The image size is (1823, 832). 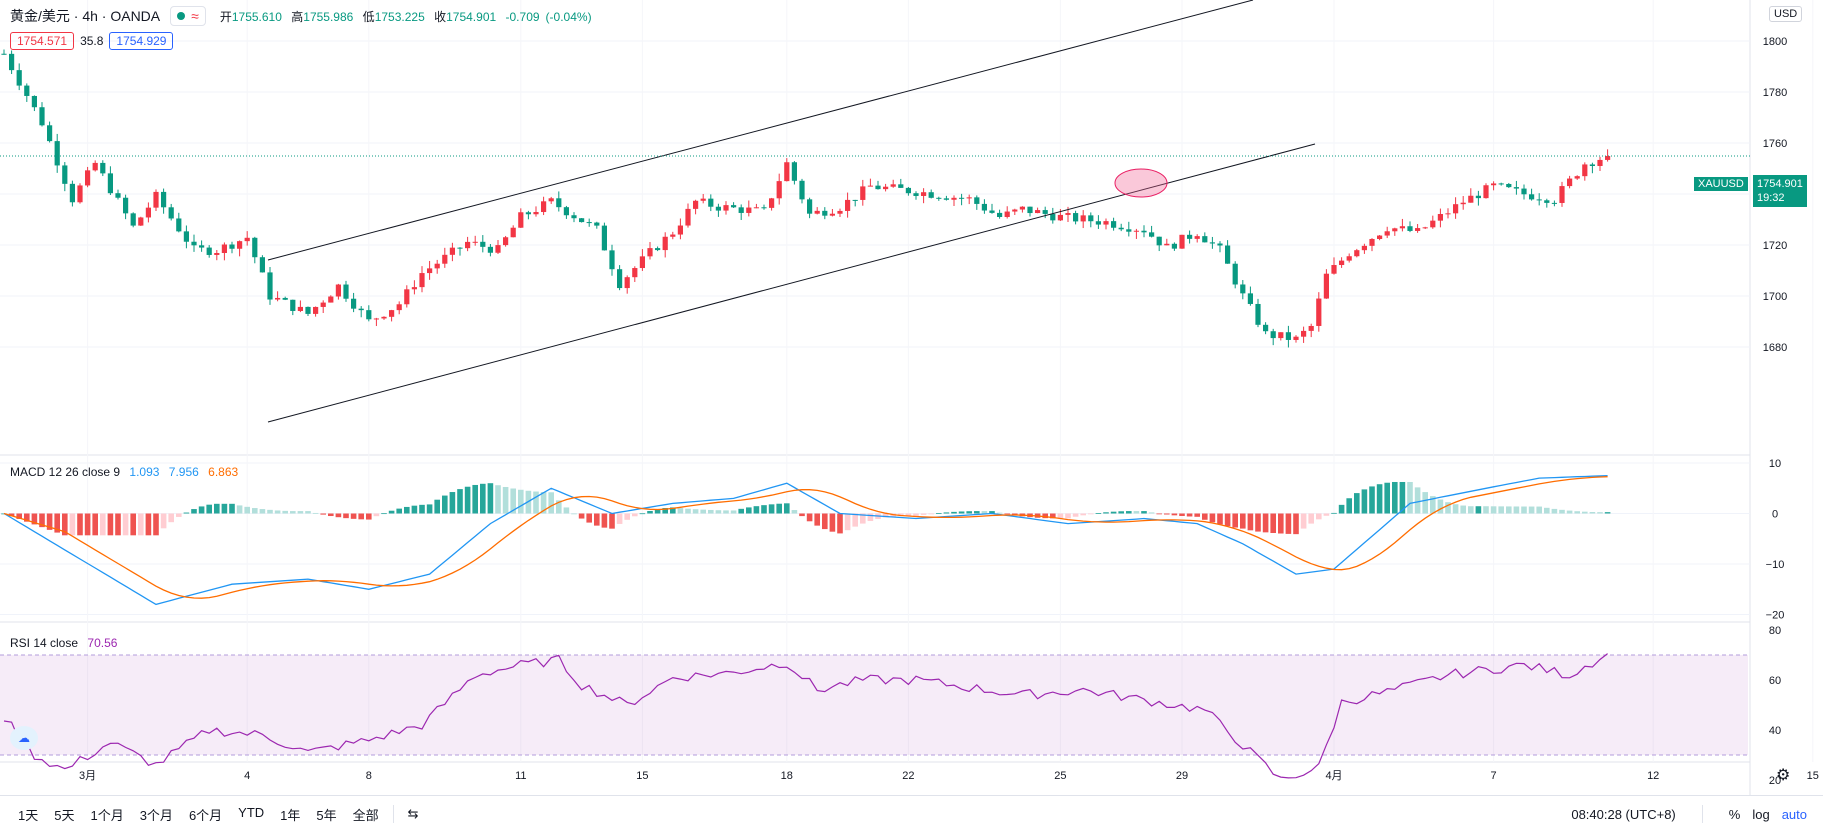 I want to click on price-tick-label: 1800, so click(x=1775, y=42).